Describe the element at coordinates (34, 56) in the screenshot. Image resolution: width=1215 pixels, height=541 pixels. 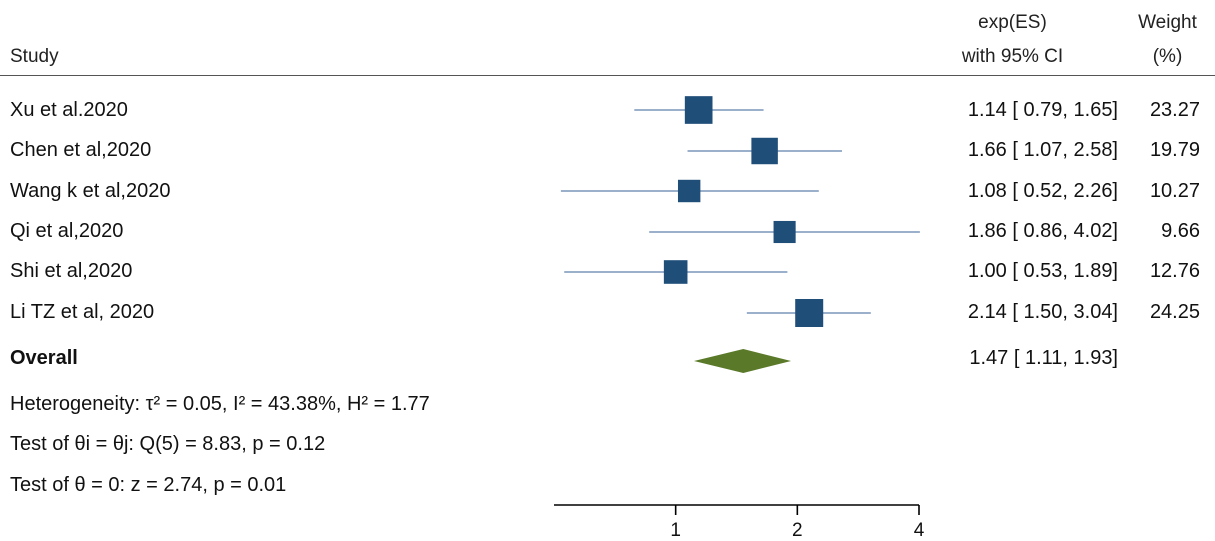
I see `study-column-header: Study` at that location.